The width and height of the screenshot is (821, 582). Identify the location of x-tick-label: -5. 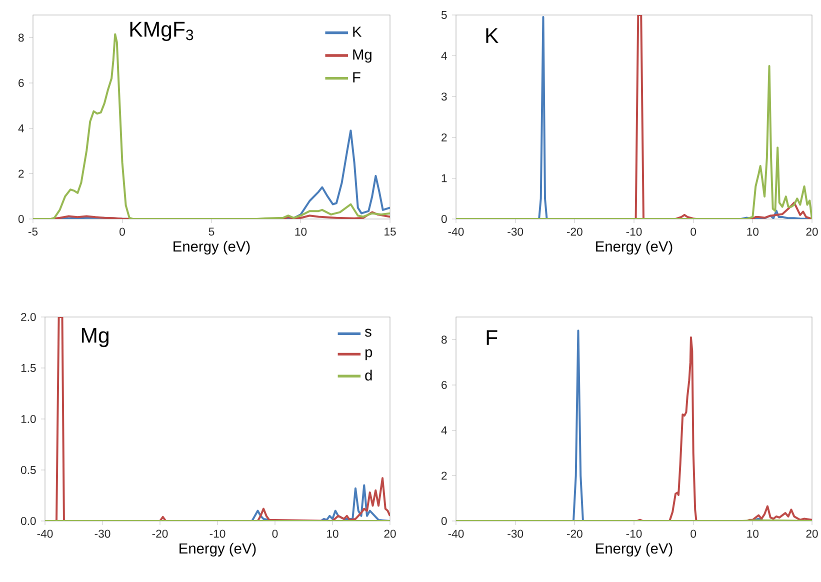
(33, 232).